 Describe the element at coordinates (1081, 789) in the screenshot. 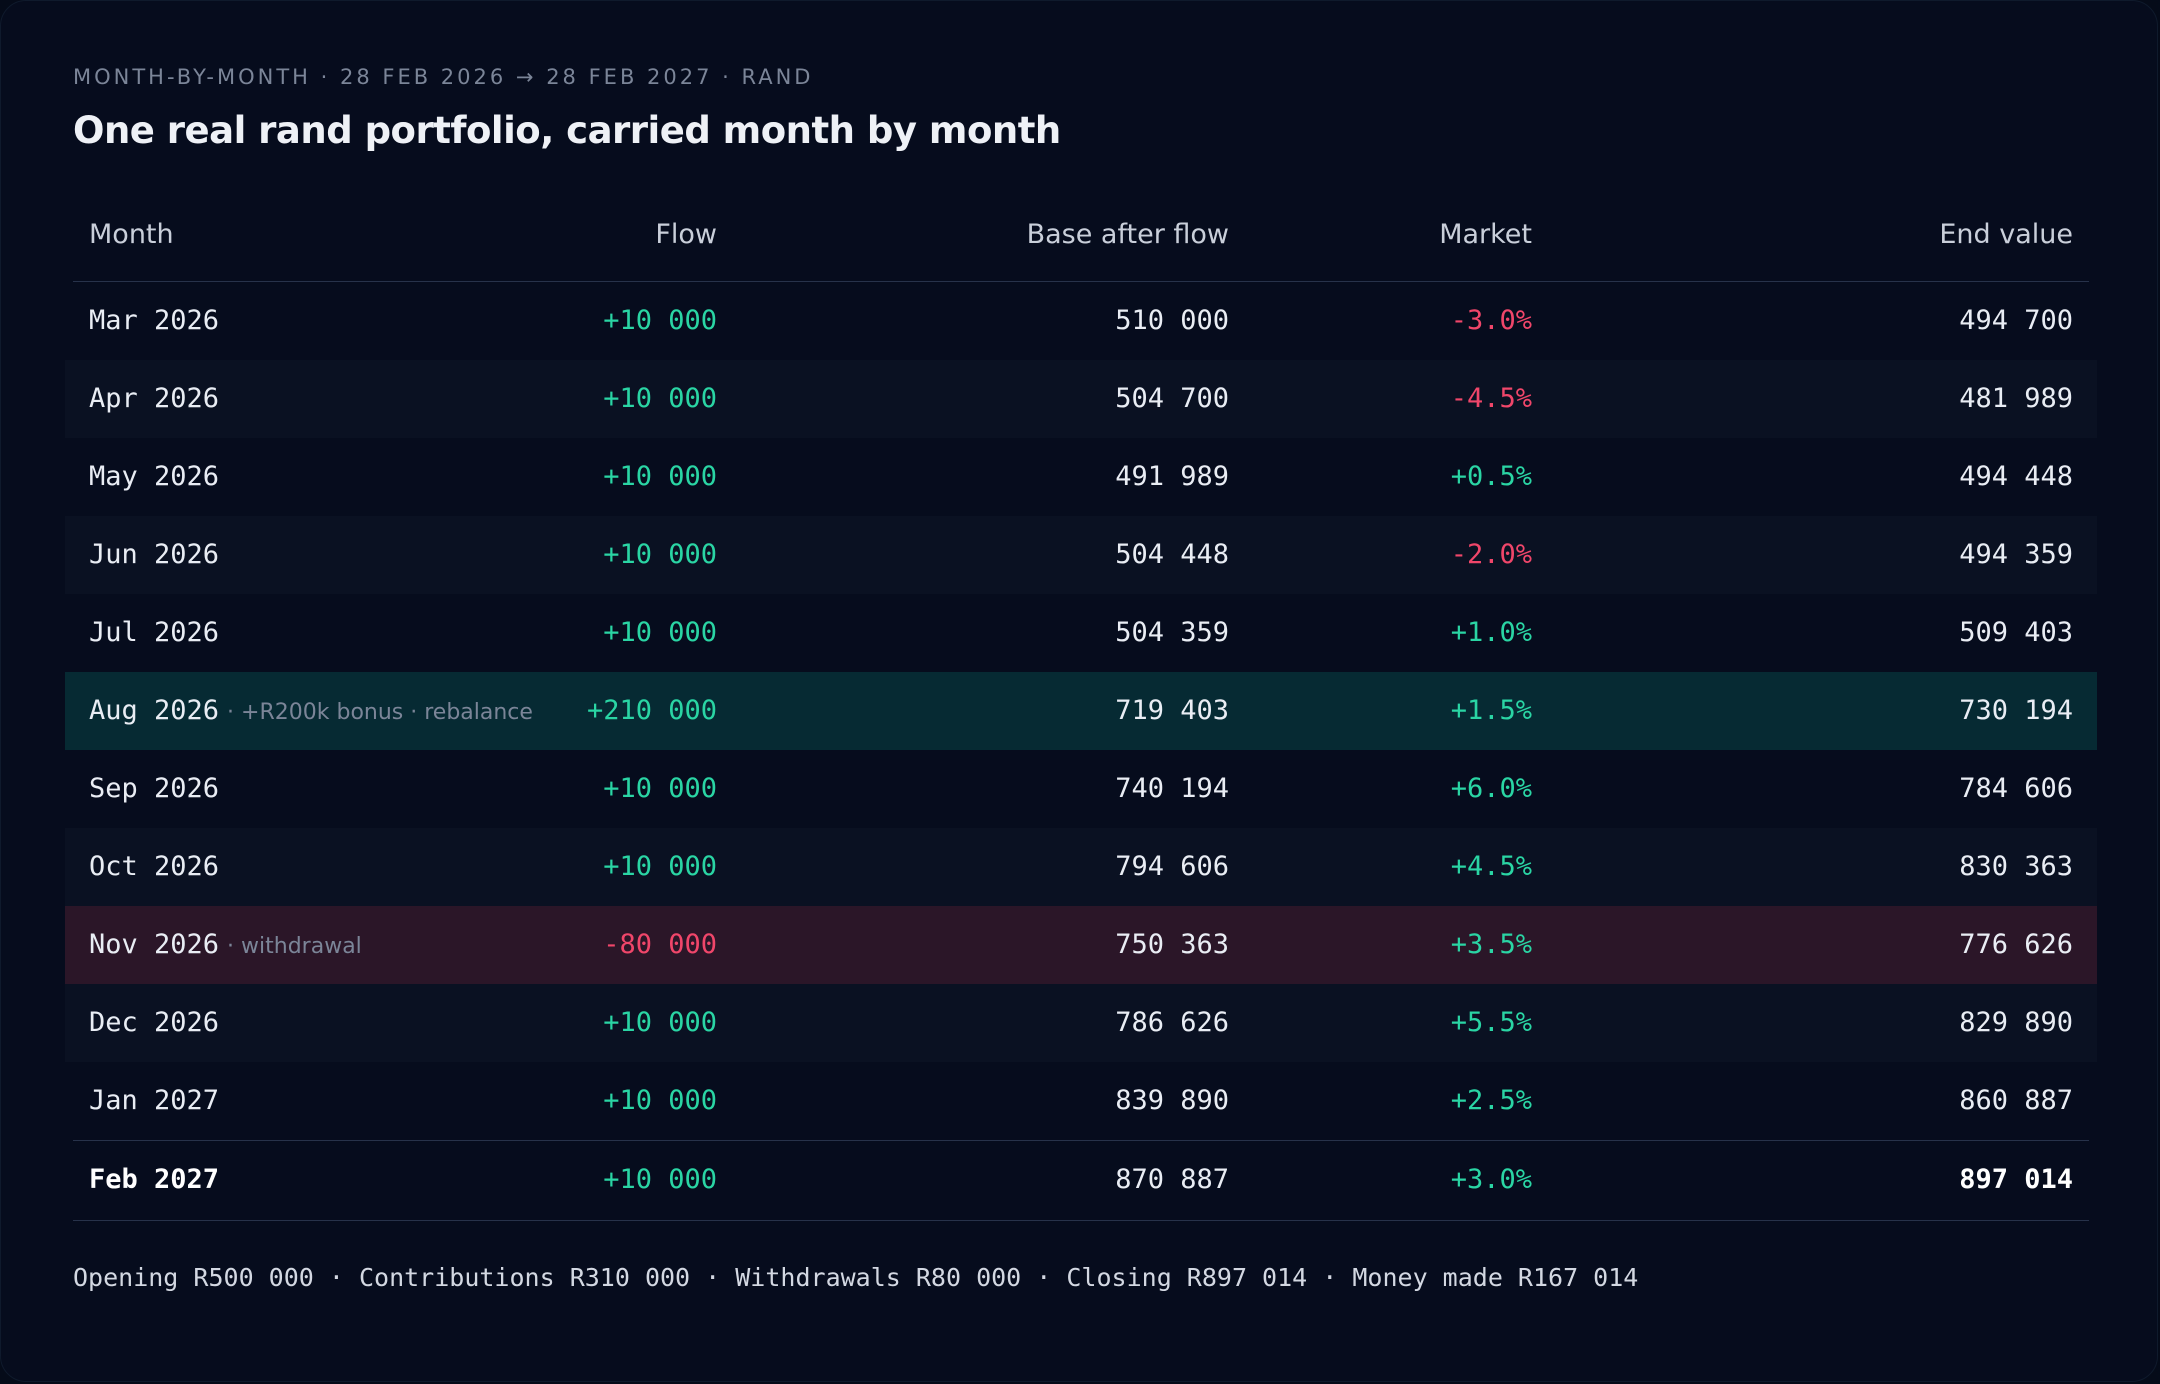

I see `table-row: Sep 2026 +10 000 740 194 +6.0% 784 606` at that location.